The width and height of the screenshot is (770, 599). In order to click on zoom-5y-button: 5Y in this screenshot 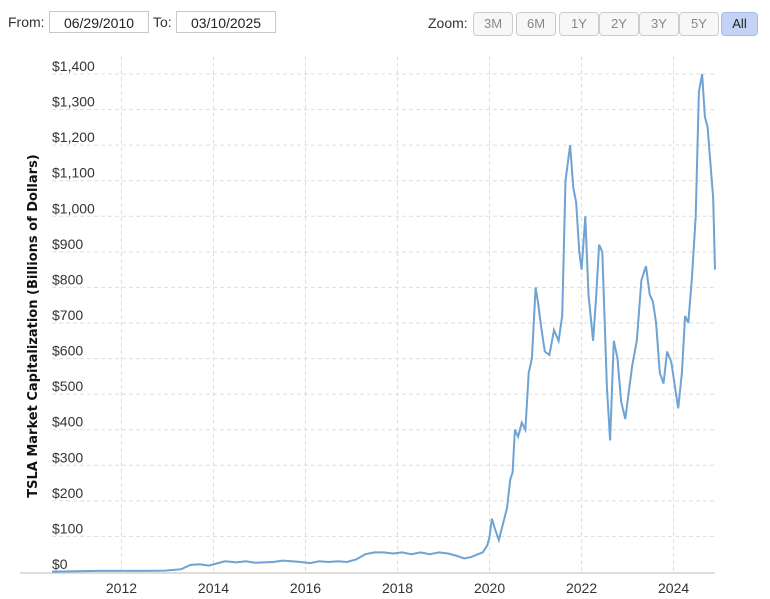, I will do `click(699, 24)`.